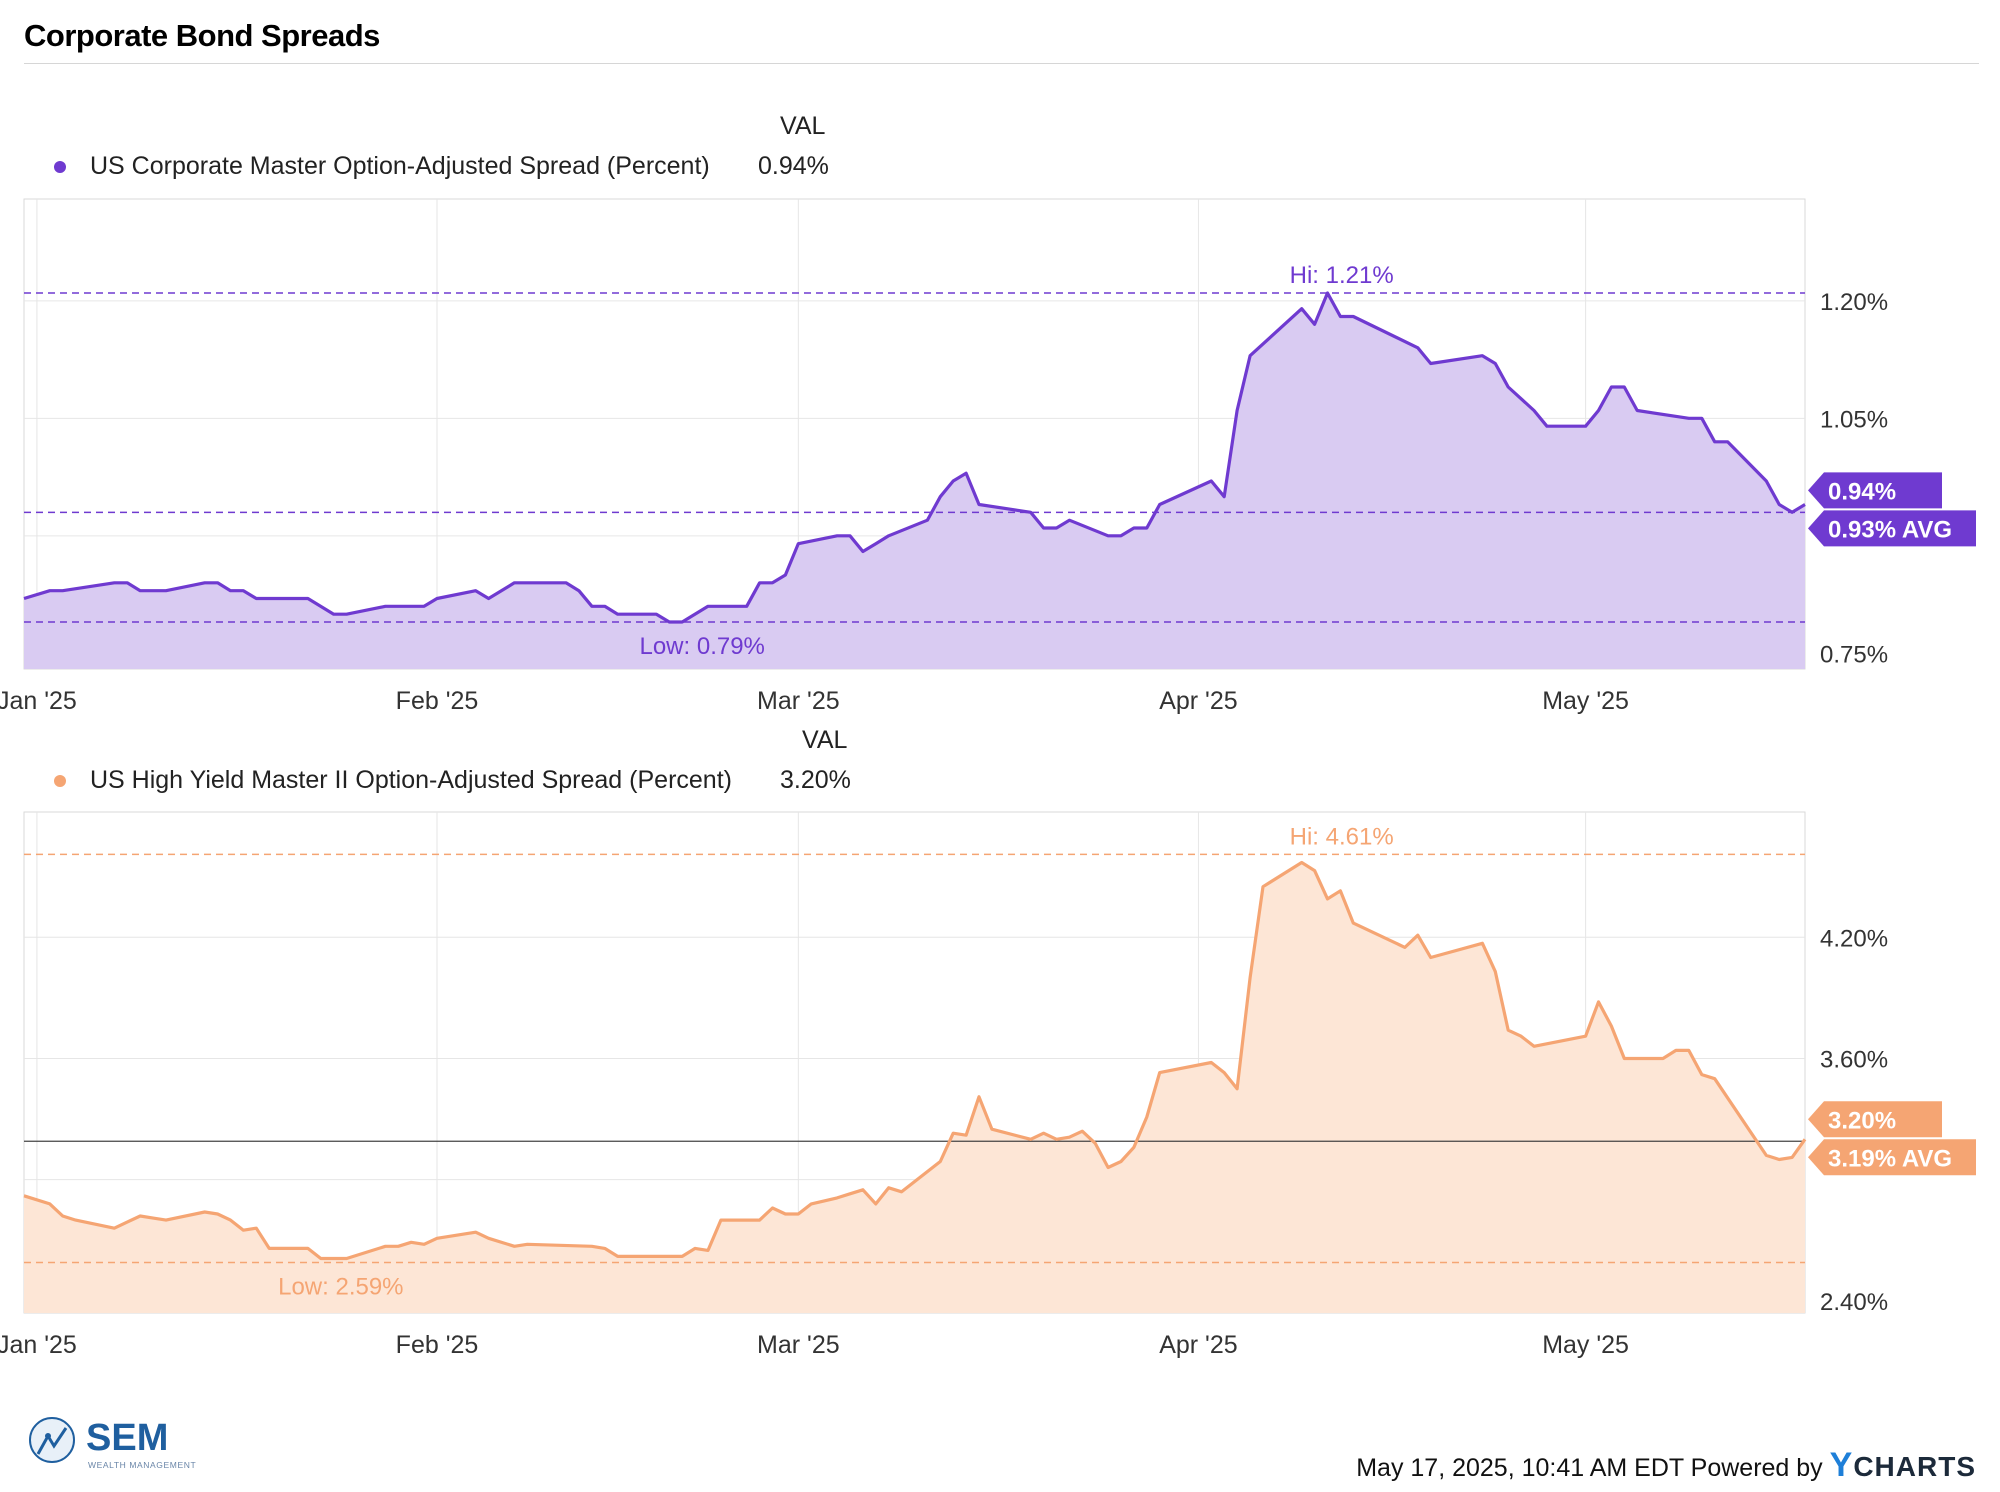  What do you see at coordinates (127, 1438) in the screenshot?
I see `sem-logo-text: SEM` at bounding box center [127, 1438].